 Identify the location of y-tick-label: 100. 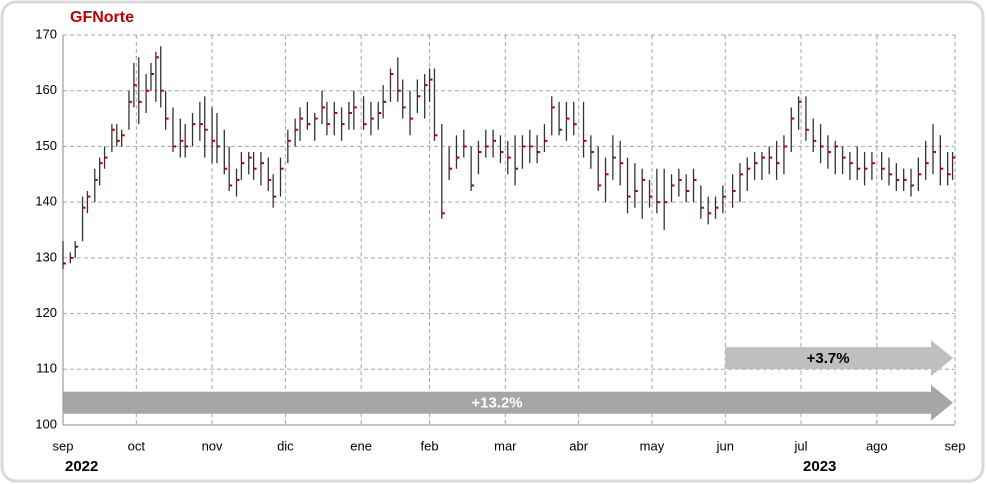
(46, 423).